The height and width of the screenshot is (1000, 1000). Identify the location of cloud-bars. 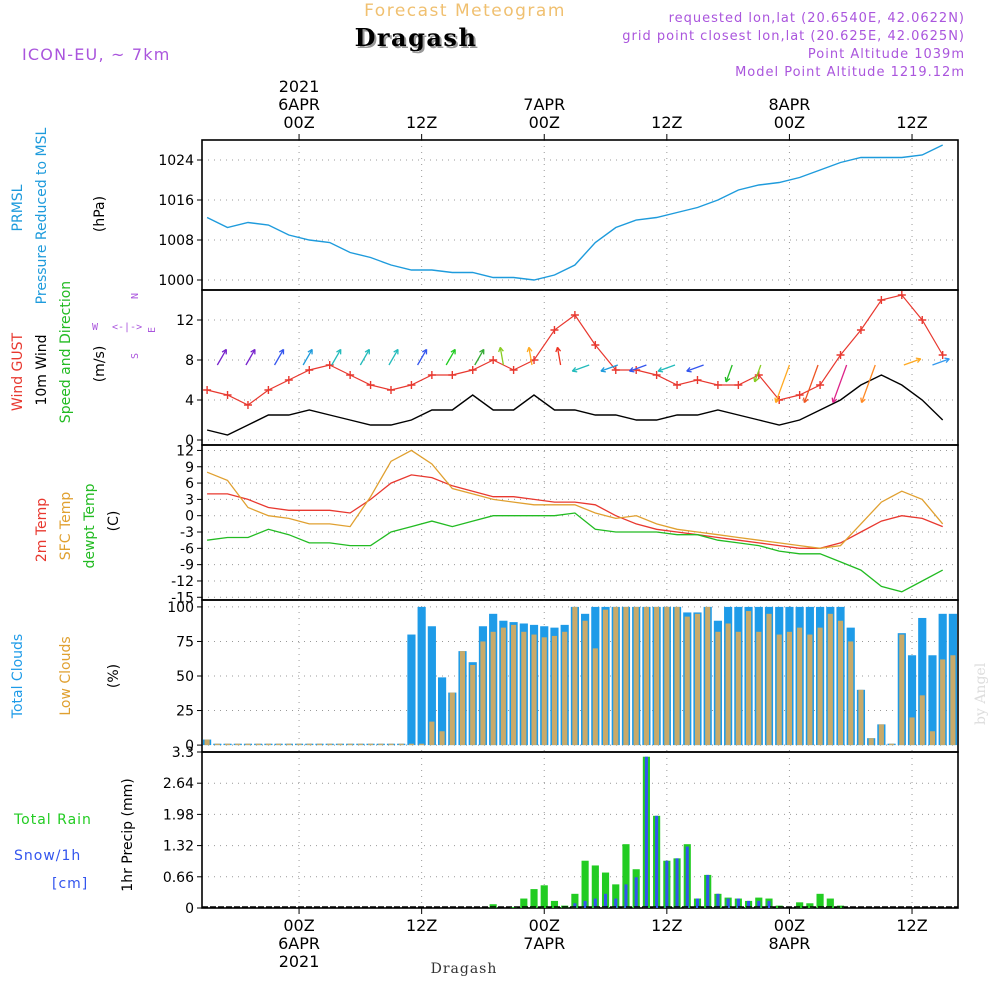
(580, 676).